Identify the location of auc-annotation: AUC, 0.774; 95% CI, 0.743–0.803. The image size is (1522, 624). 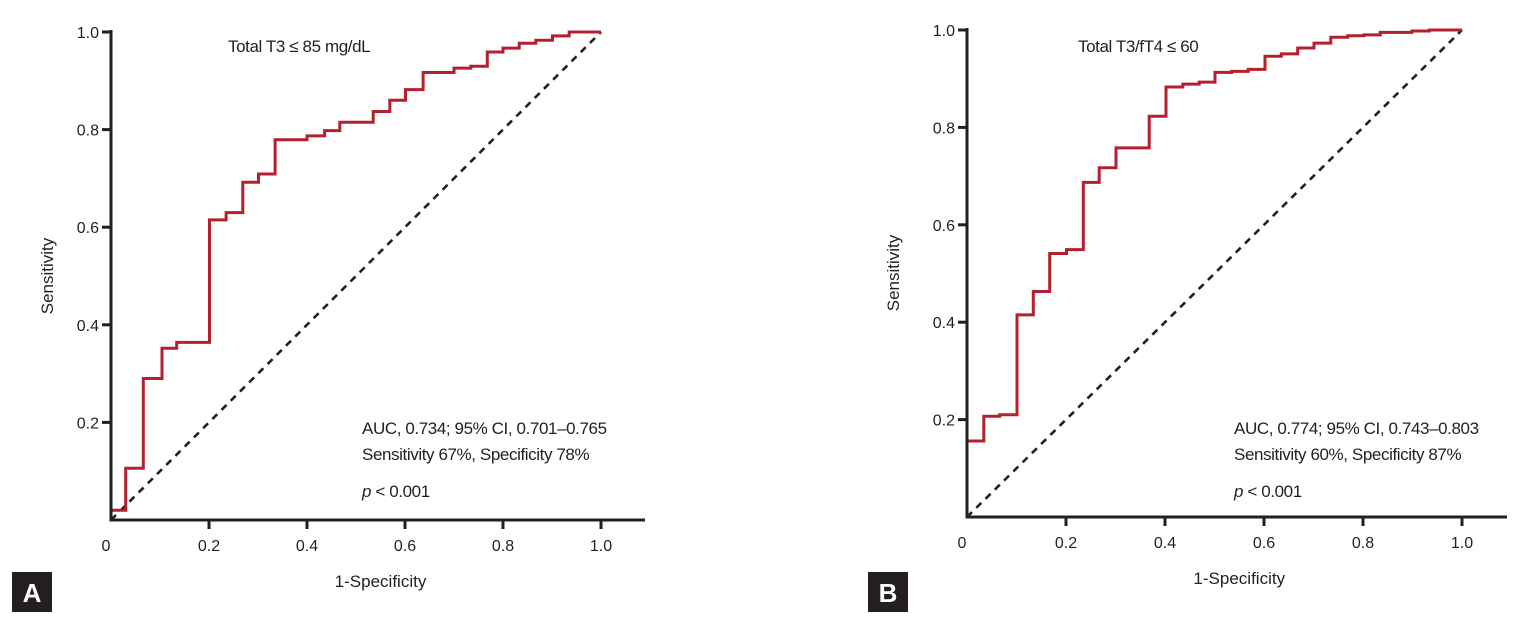
(1356, 428).